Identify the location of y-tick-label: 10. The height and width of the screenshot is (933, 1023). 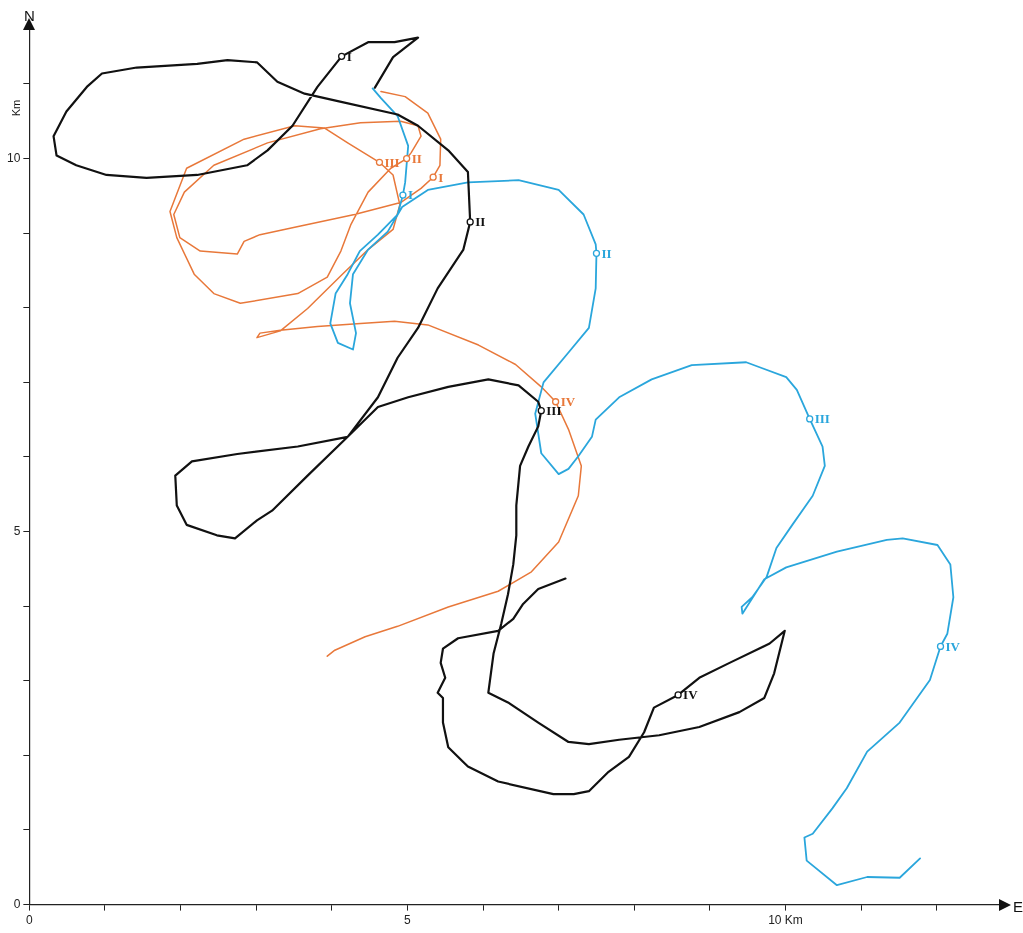
(13, 157).